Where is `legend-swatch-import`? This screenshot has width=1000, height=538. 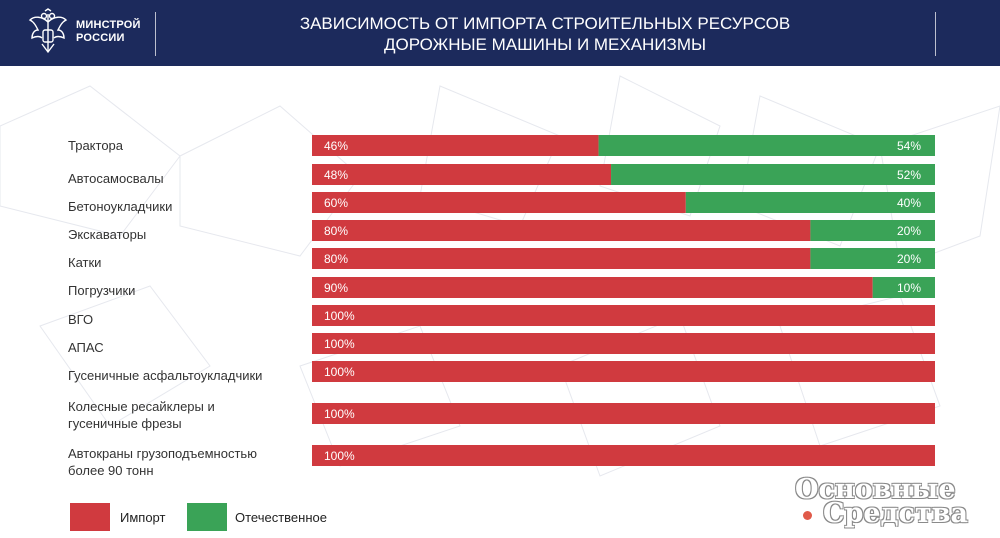 legend-swatch-import is located at coordinates (90, 517).